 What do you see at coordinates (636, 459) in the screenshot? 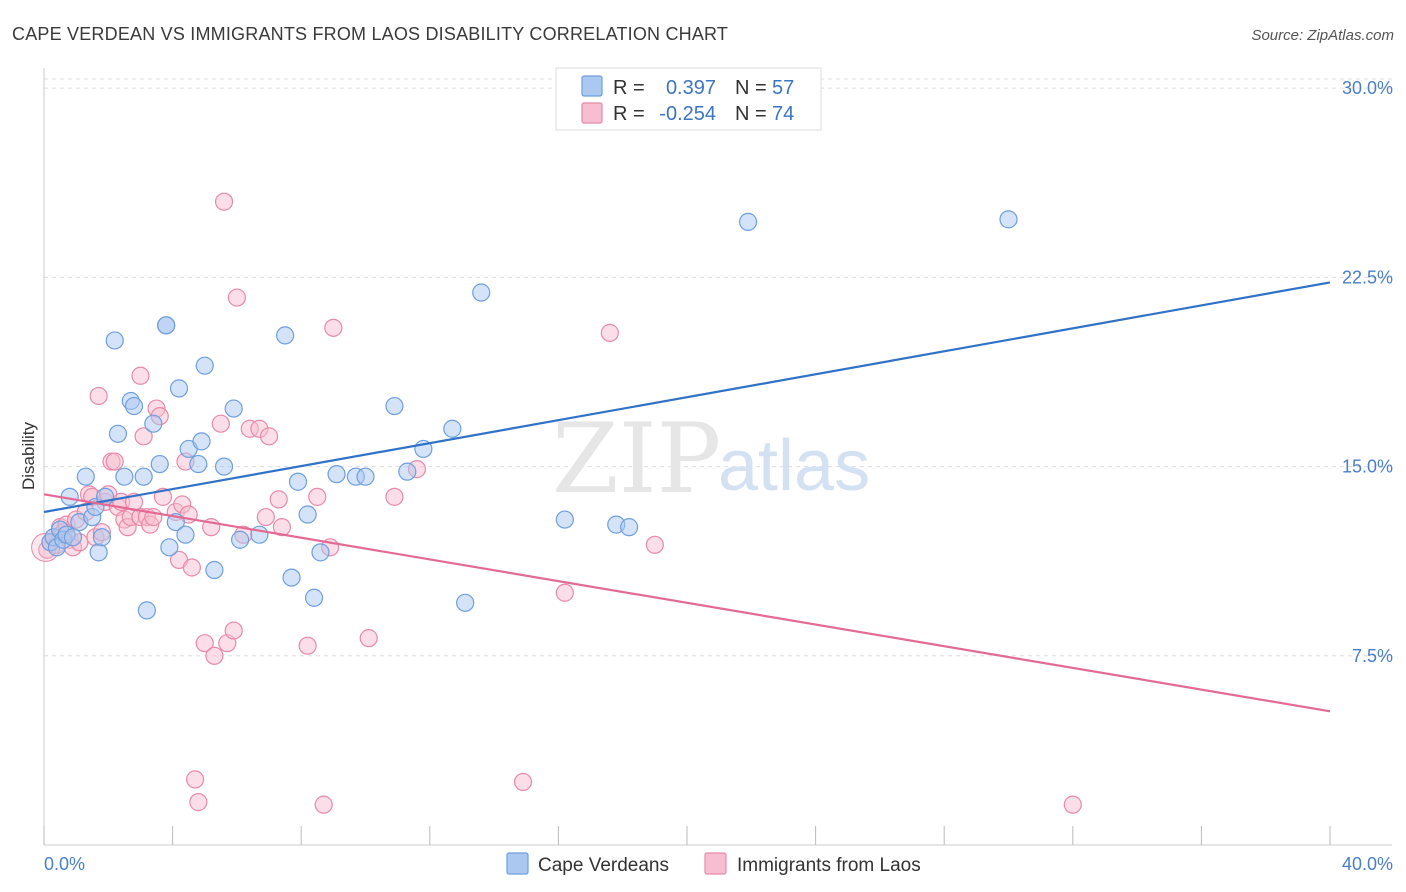
I see `watermark-zip: ZIP` at bounding box center [636, 459].